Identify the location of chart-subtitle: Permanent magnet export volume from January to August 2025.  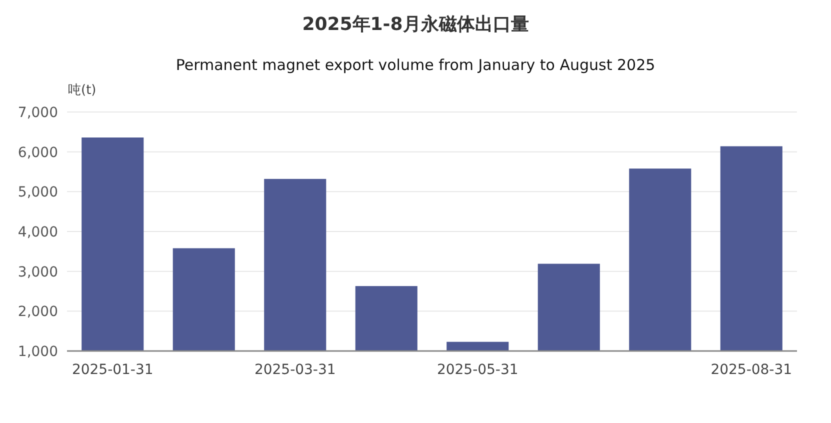
(416, 65).